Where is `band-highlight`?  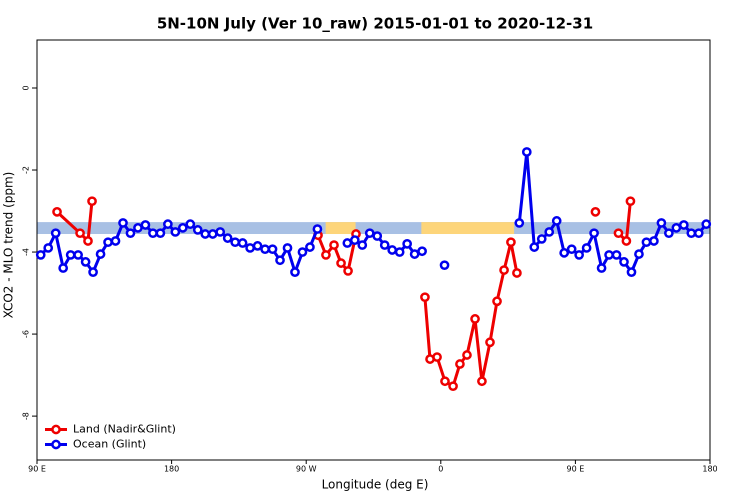 band-highlight is located at coordinates (340, 228).